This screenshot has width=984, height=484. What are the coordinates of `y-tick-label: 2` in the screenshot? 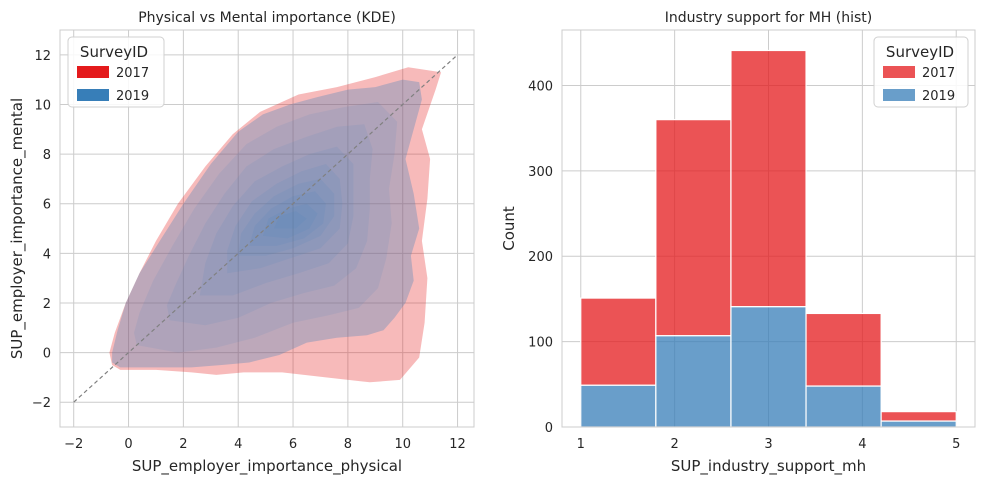 It's located at (47, 304).